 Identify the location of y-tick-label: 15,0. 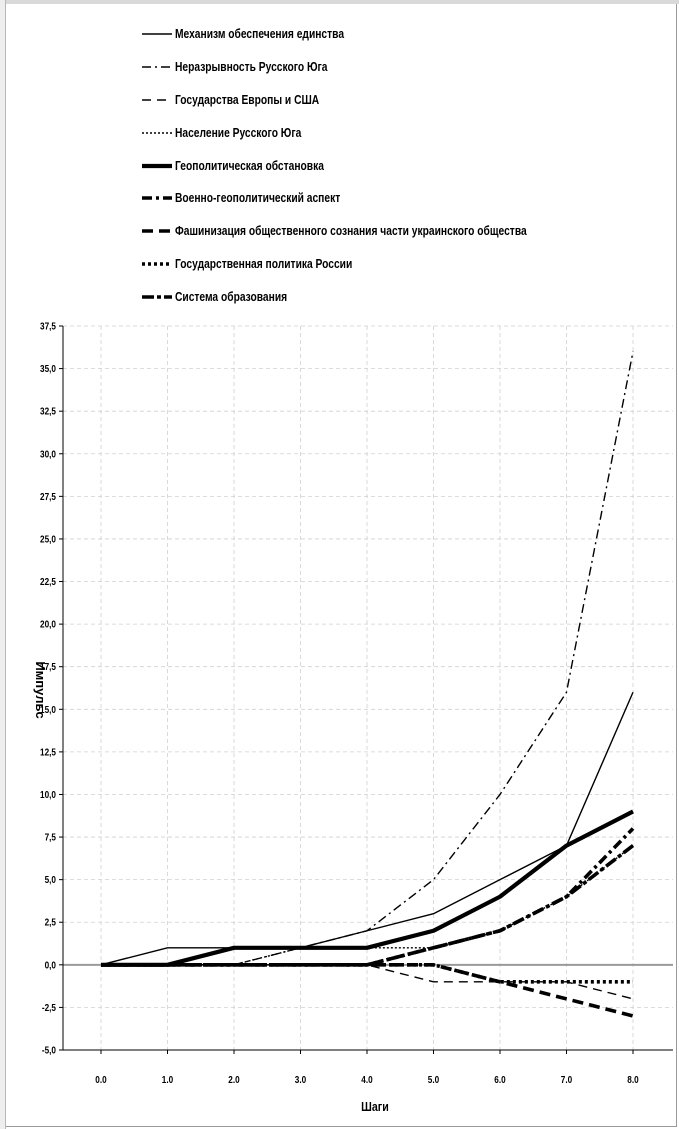
(48, 709).